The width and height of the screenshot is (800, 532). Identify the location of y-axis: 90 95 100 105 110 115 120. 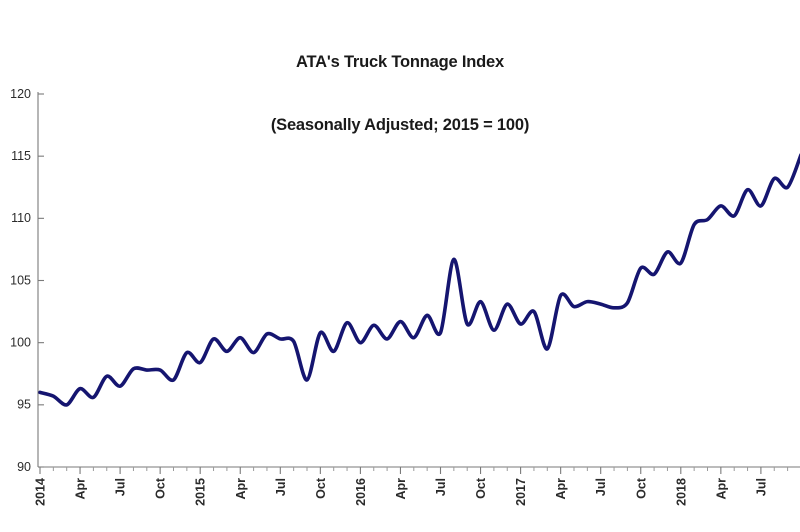
(27, 280).